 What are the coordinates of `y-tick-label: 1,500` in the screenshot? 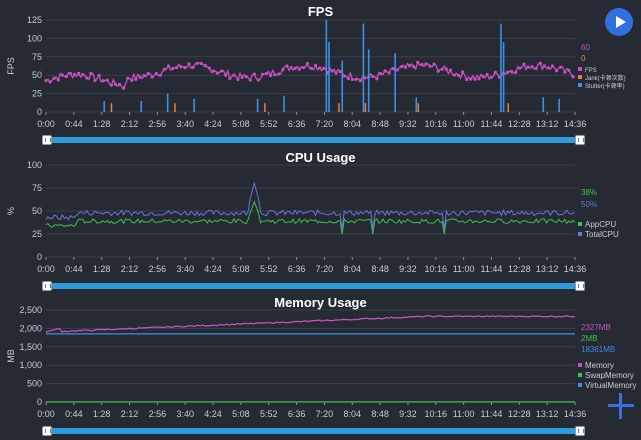 It's located at (30, 347).